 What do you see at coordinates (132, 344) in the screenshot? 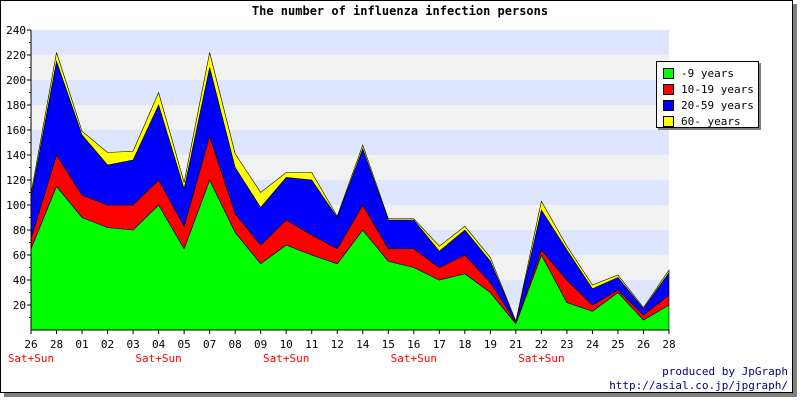
I see `x-tick-label: 03` at bounding box center [132, 344].